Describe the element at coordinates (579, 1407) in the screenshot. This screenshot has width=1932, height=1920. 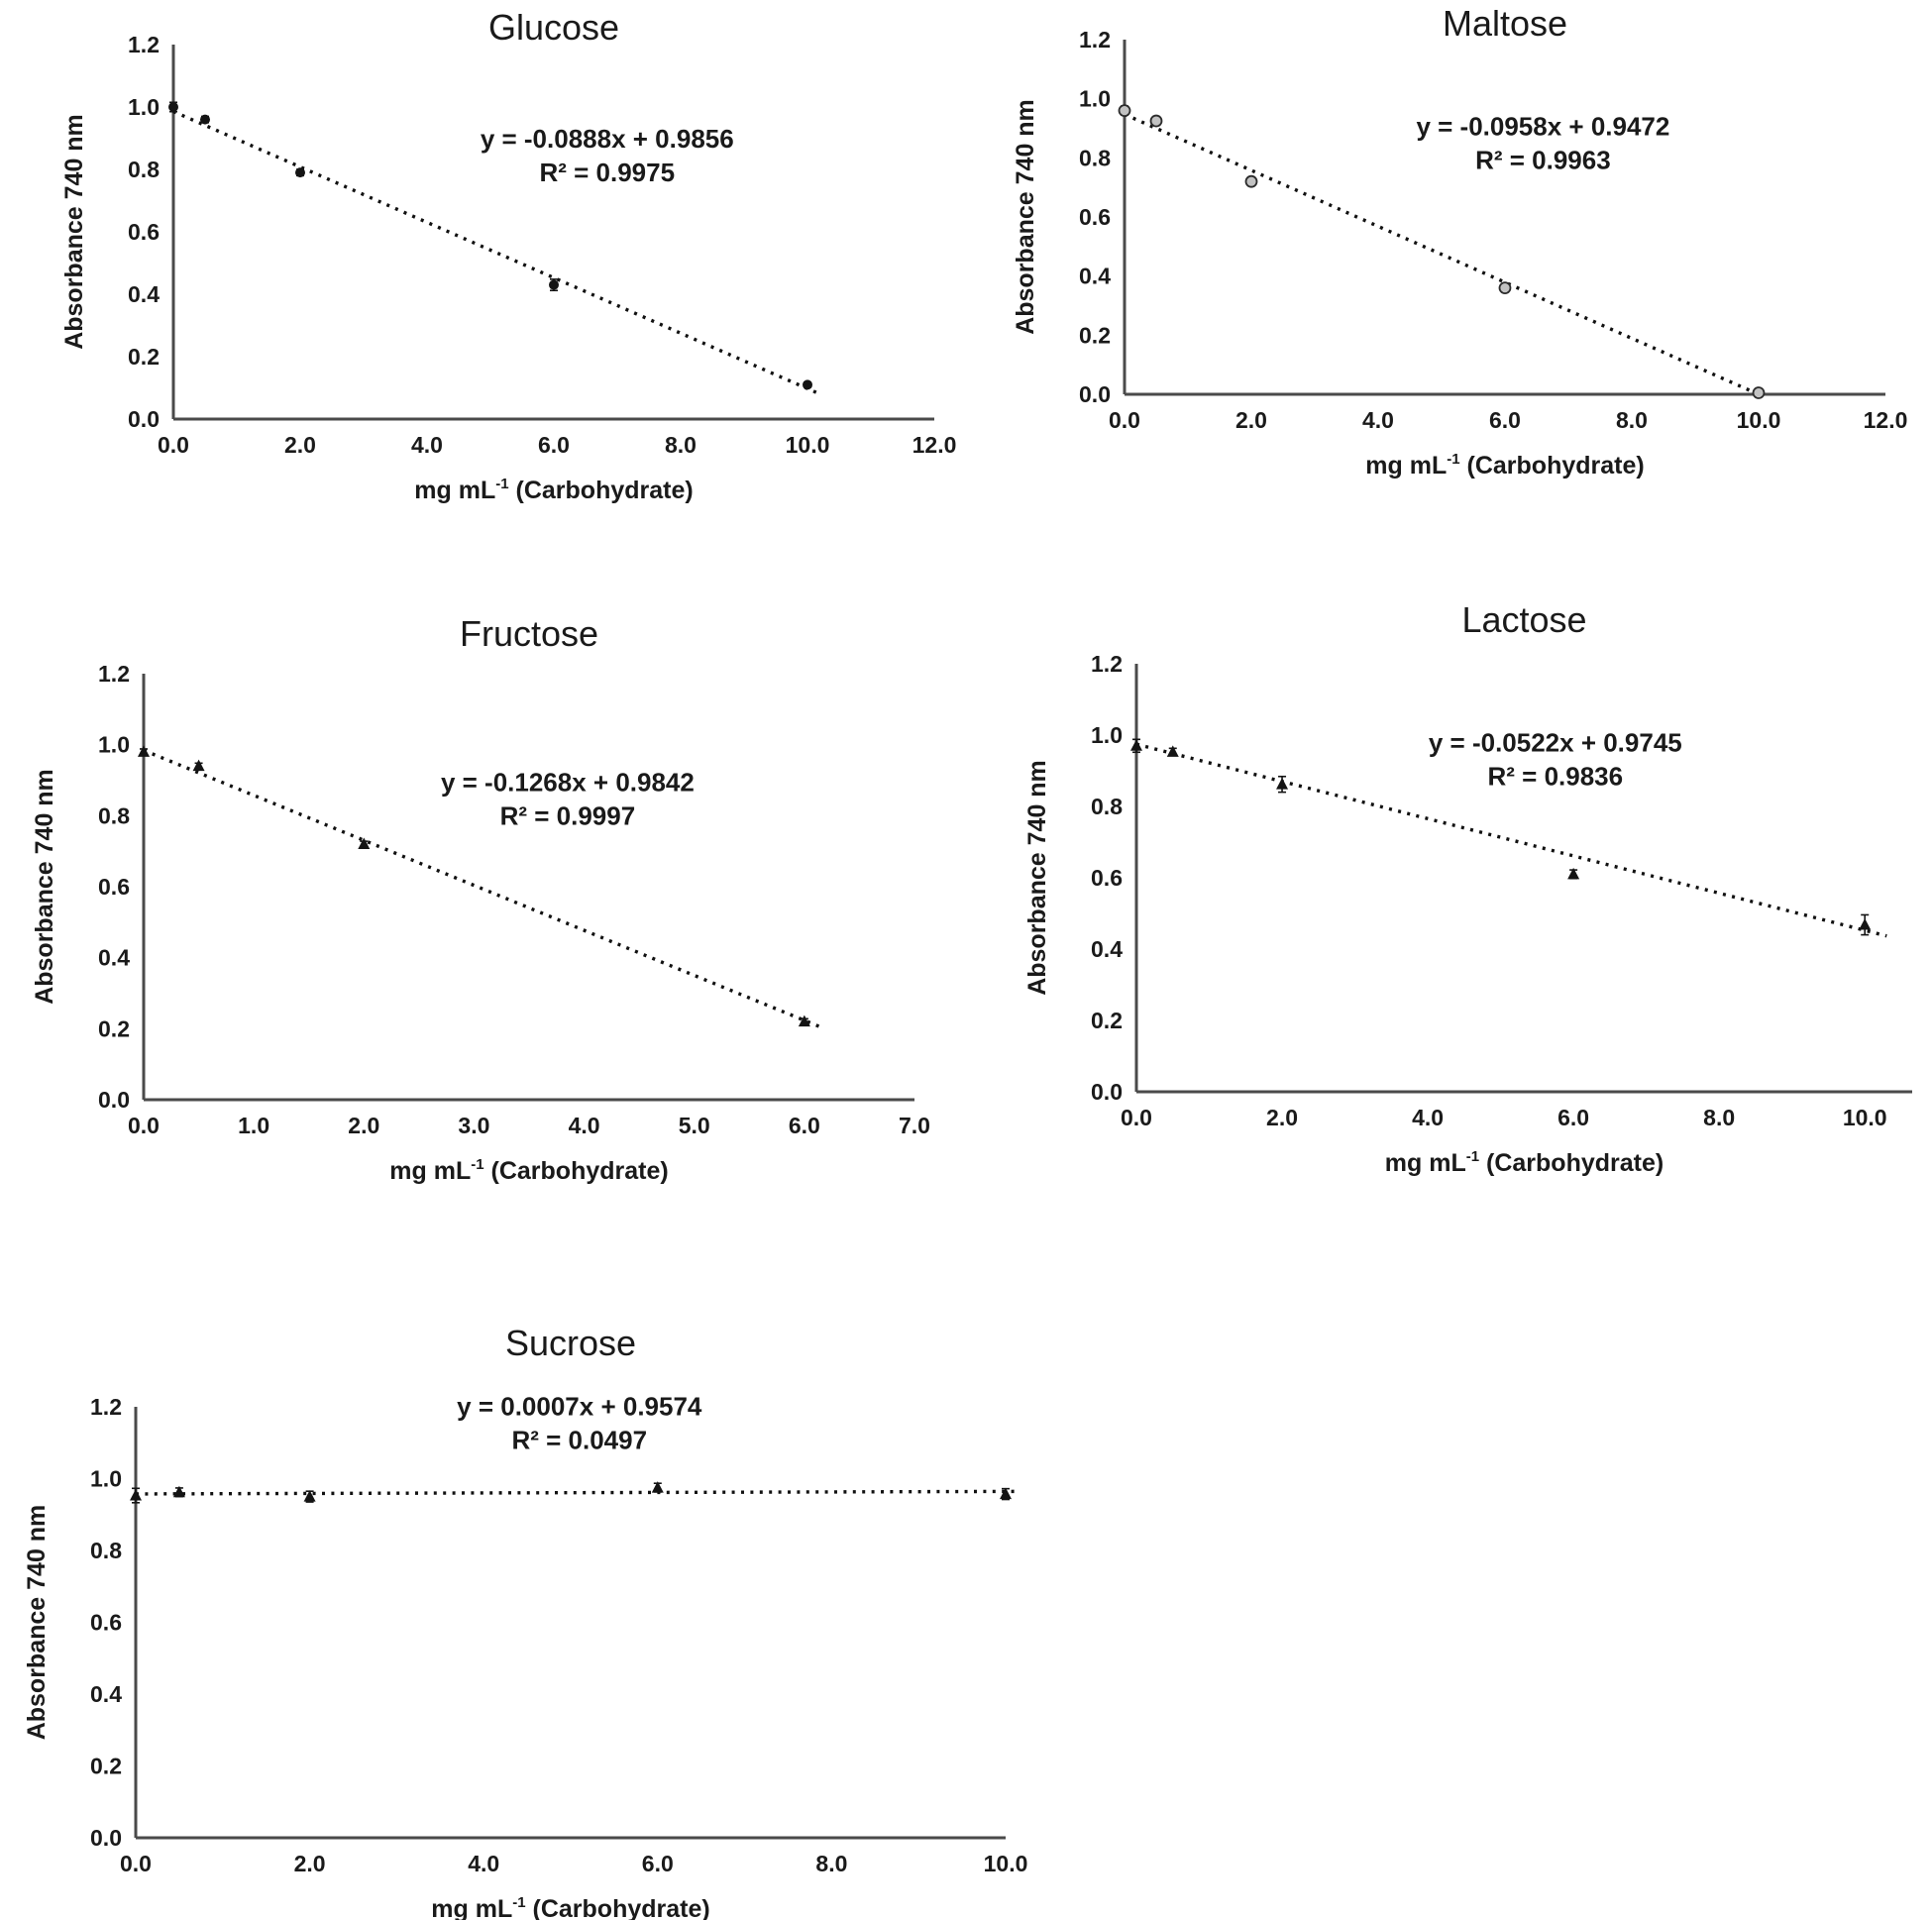
I see `trendline-equation: y = 0.0007x + 0.9574` at that location.